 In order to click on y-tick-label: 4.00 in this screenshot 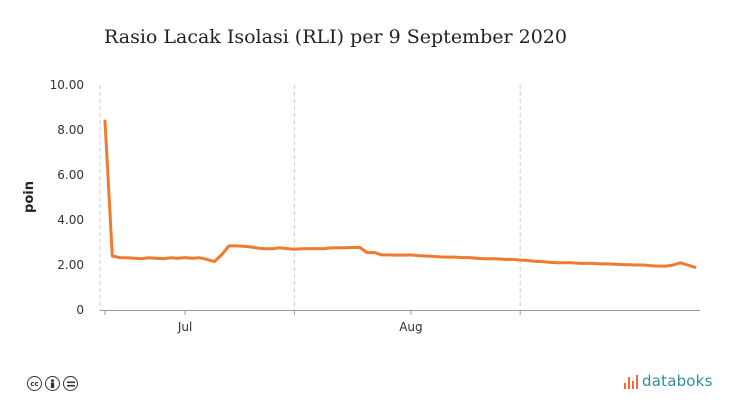, I will do `click(70, 220)`.